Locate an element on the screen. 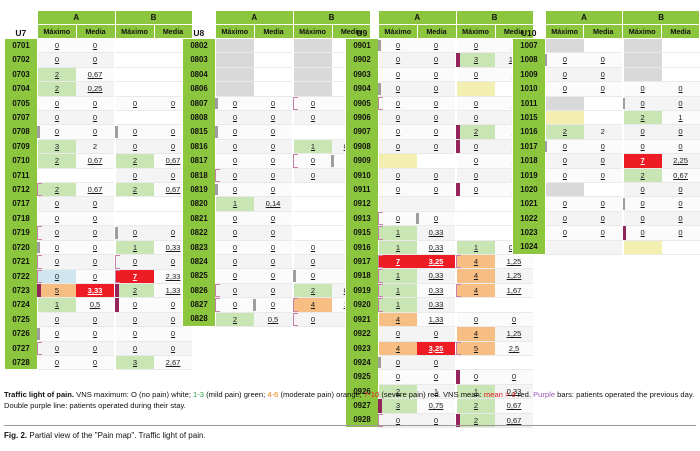 Image resolution: width=700 pixels, height=451 pixels. vns-media-cell-a: 1 is located at coordinates (436, 392).